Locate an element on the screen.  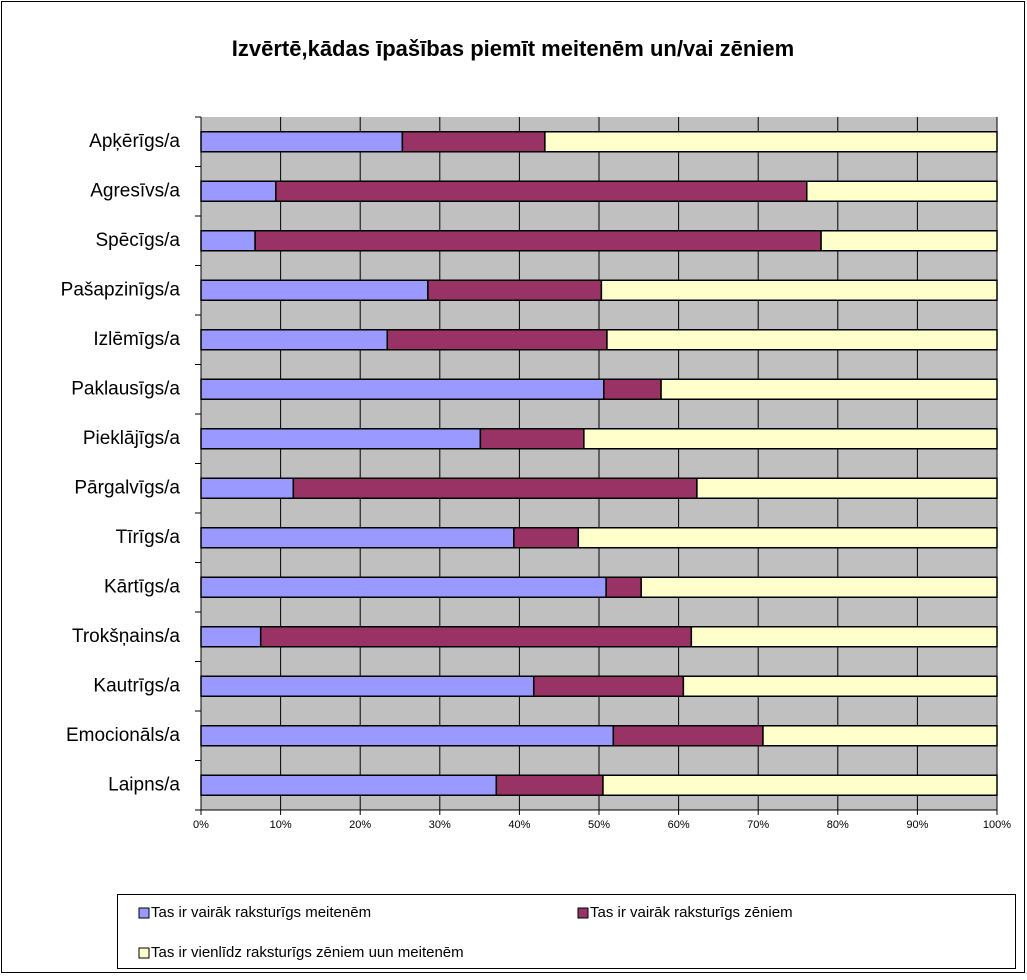
y-tick-label: Apķērīgs/a is located at coordinates (134, 141).